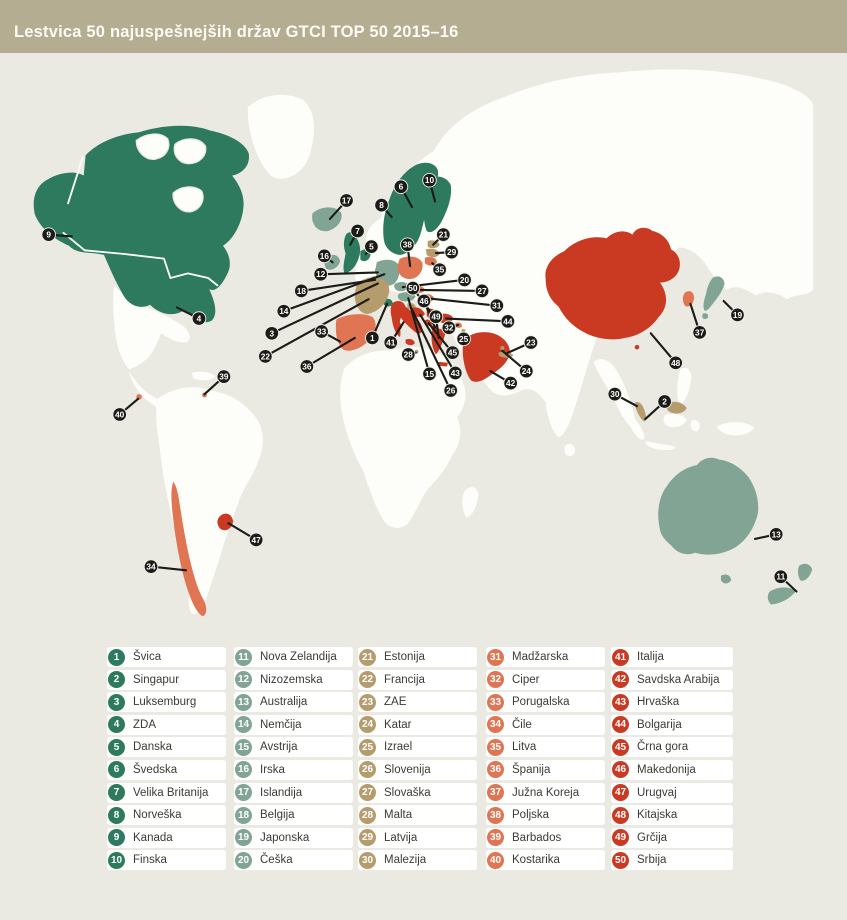  I want to click on marker-number: 8, so click(381, 205).